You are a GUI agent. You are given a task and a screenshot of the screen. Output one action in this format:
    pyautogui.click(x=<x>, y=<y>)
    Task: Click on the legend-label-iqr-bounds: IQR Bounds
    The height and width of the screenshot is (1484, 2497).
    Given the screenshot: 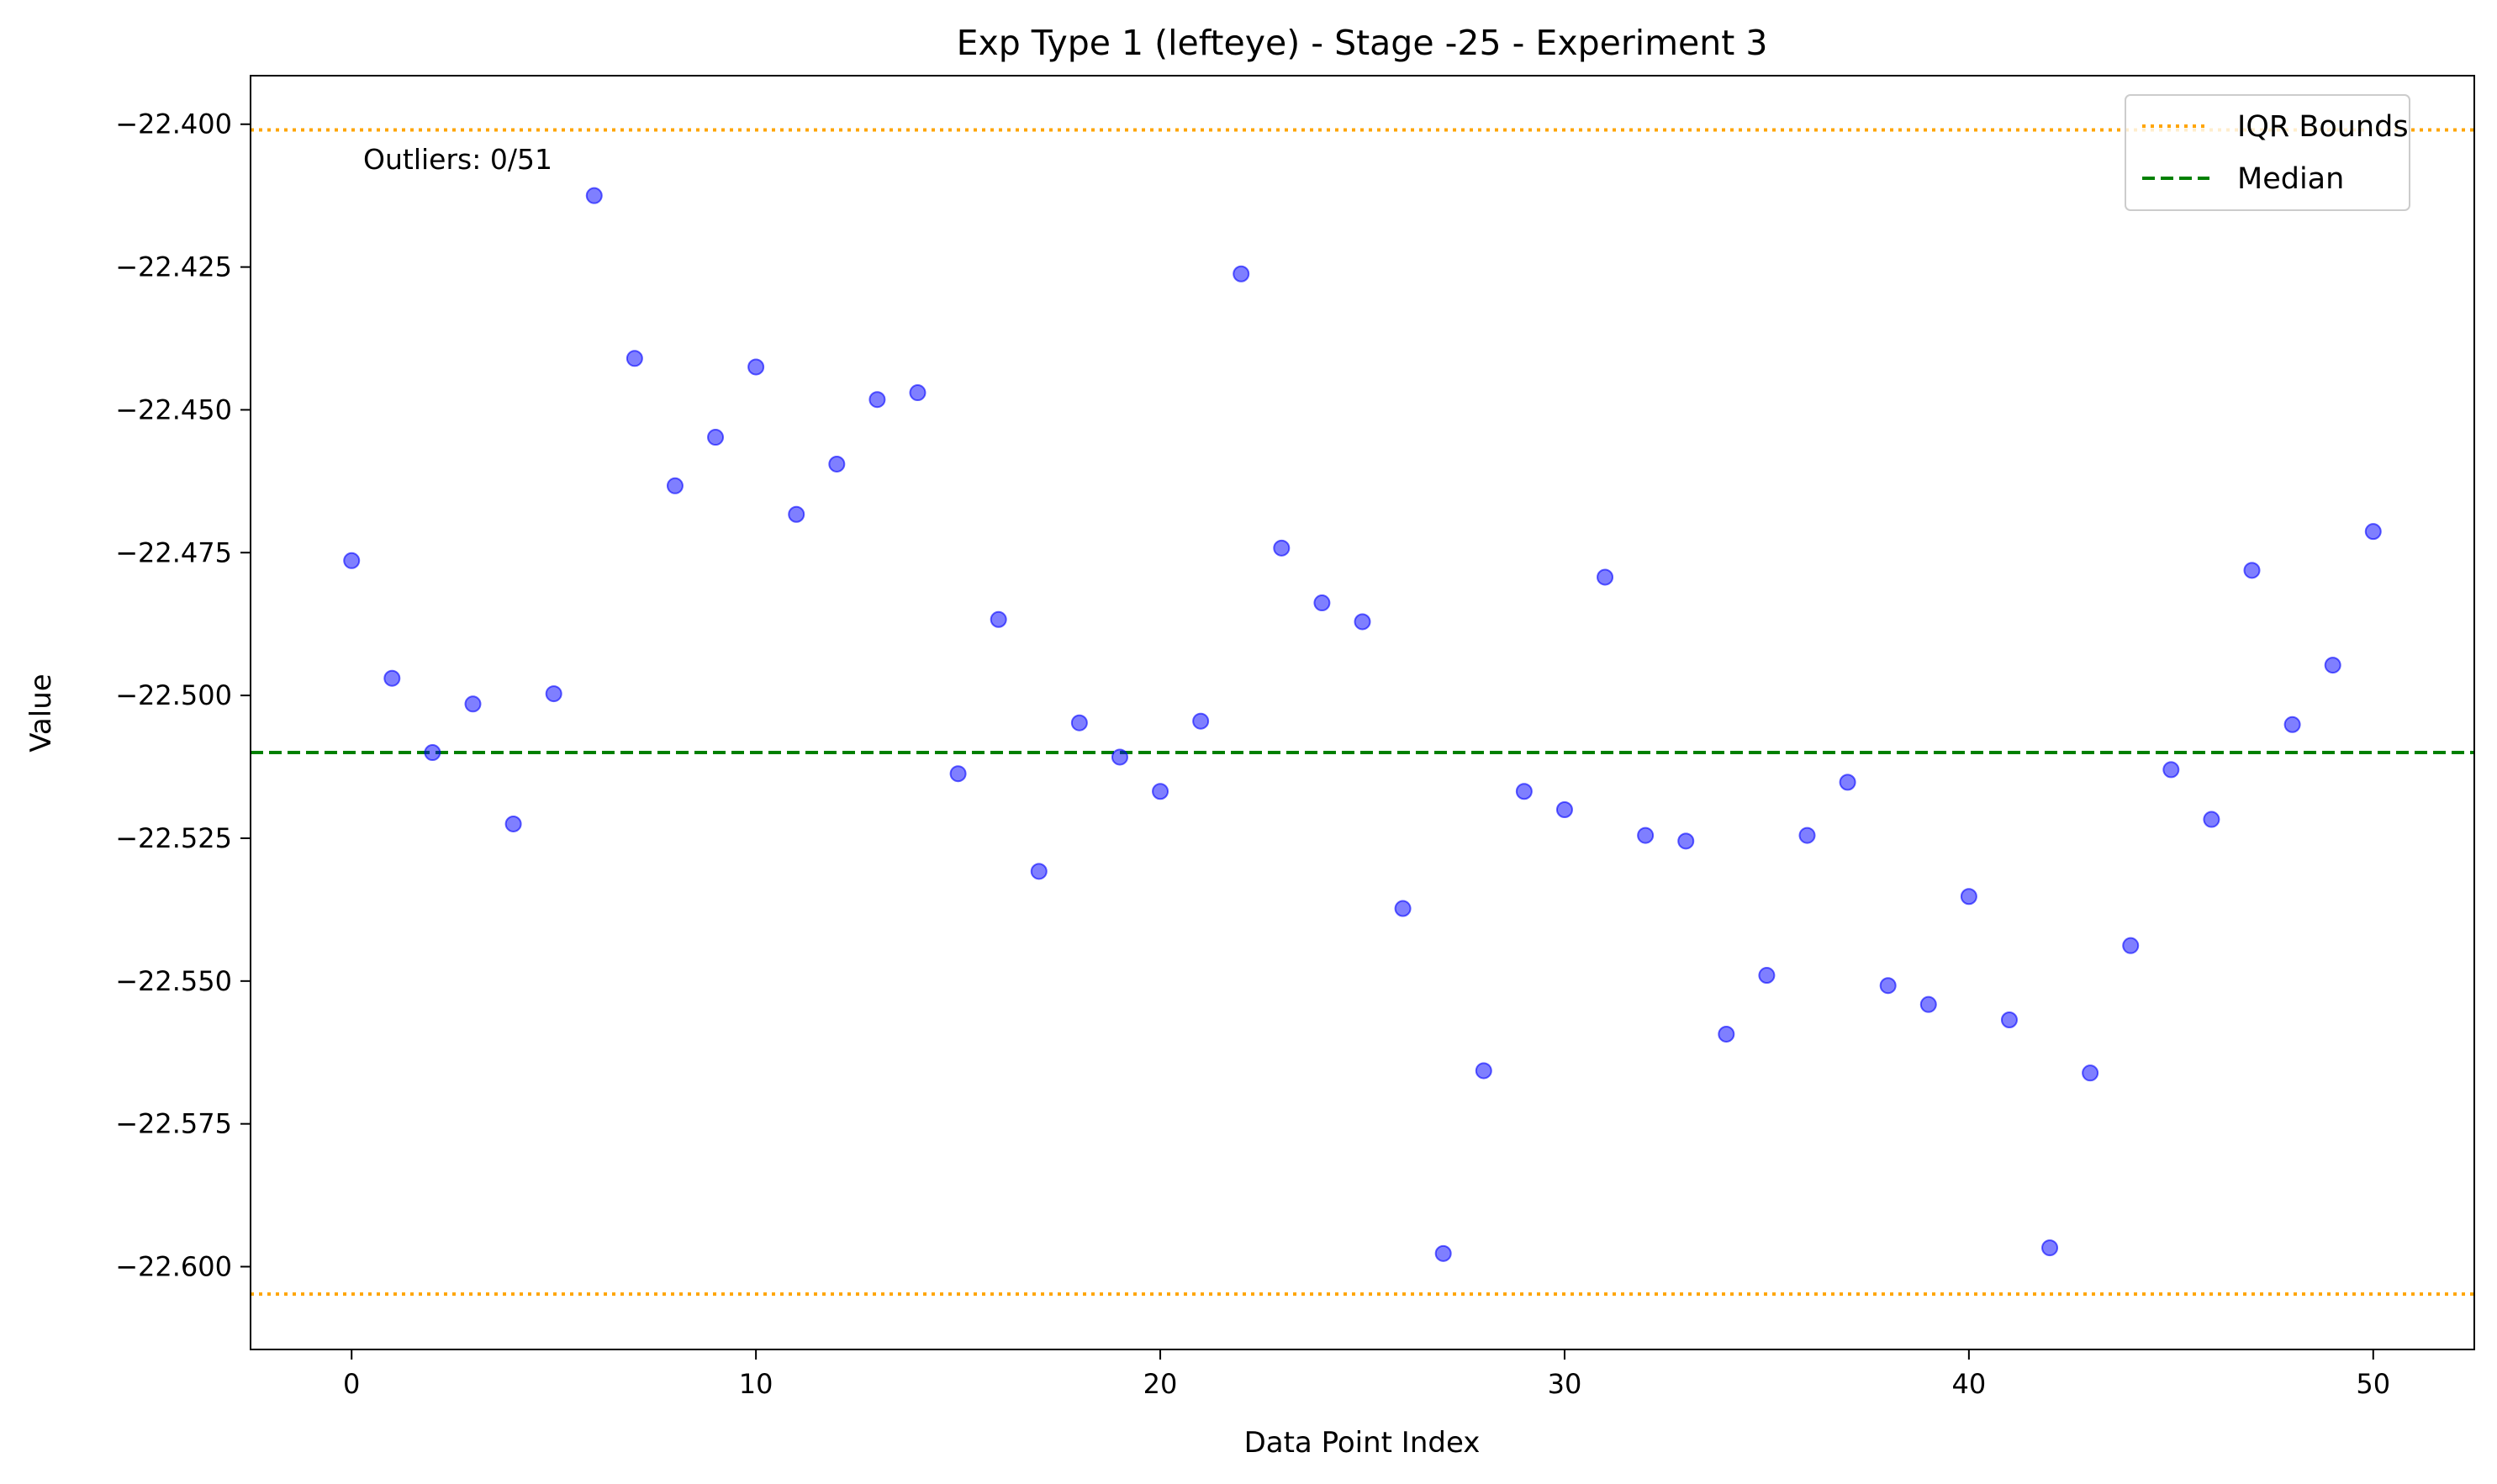 What is the action you would take?
    pyautogui.click(x=2323, y=127)
    